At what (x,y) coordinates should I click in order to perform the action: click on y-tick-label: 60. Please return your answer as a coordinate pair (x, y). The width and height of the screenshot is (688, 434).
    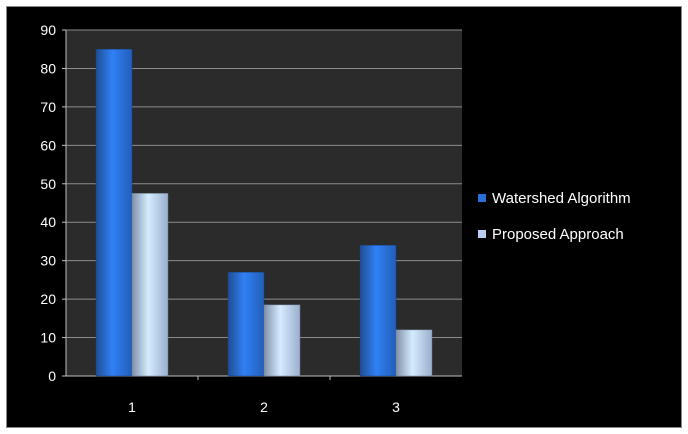
    Looking at the image, I should click on (48, 145).